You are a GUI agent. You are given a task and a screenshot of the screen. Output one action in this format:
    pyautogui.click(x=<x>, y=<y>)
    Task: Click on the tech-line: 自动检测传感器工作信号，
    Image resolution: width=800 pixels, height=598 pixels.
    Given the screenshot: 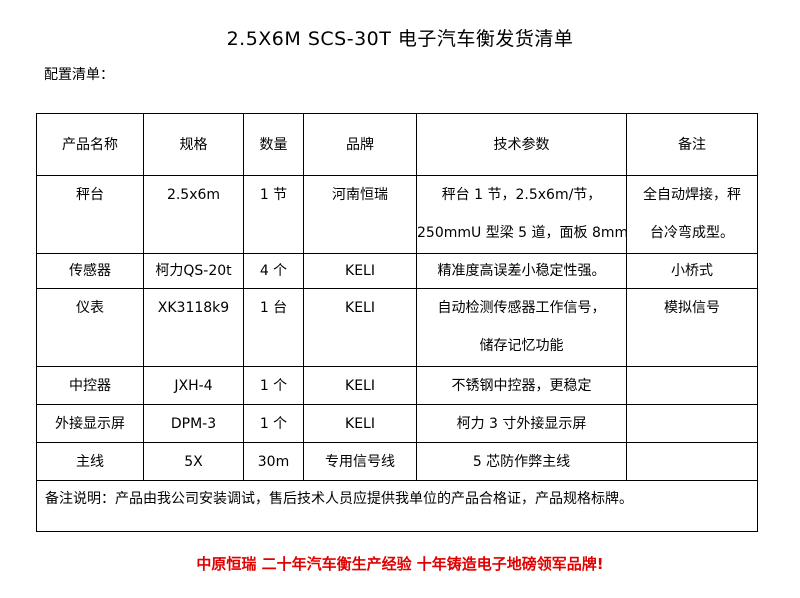 What is the action you would take?
    pyautogui.click(x=521, y=308)
    